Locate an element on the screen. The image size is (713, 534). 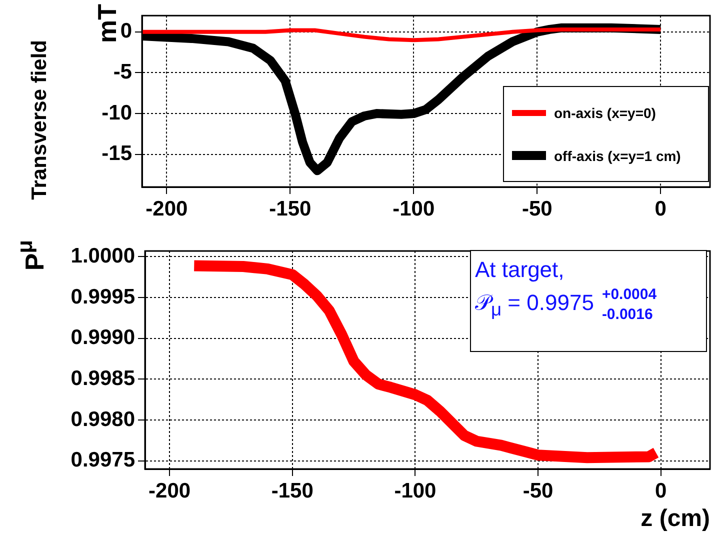
x-axis-title: z (cm) is located at coordinates (675, 518).